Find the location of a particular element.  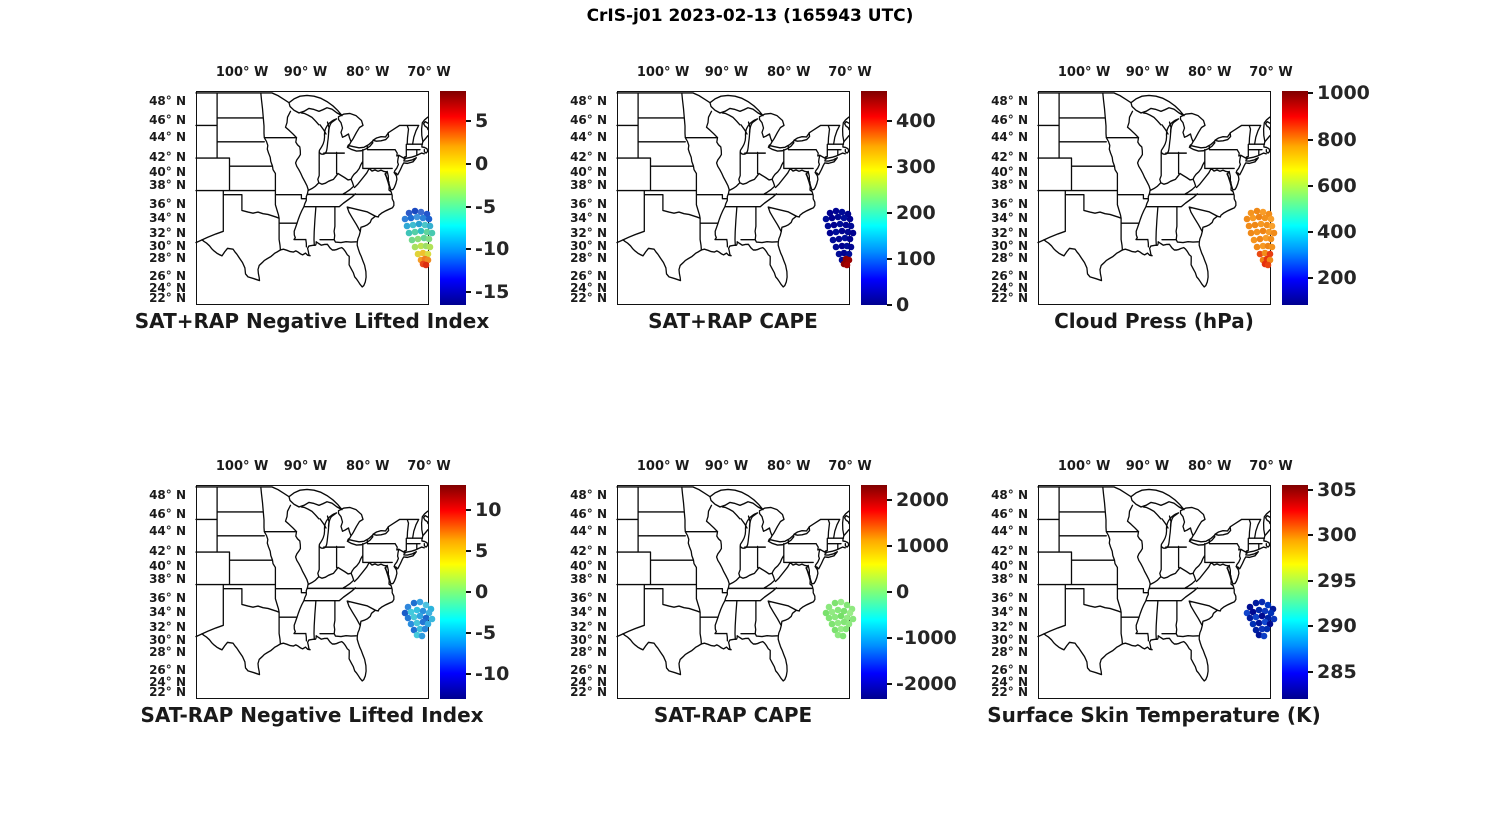

lat-tick-label: 42° N is located at coordinates (588, 157).